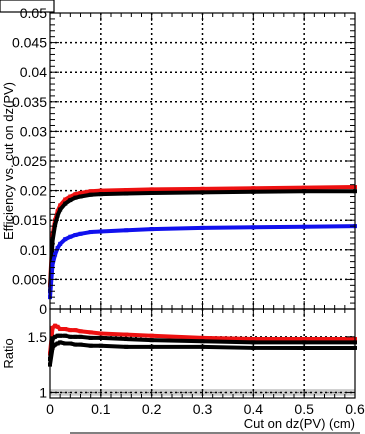  What do you see at coordinates (29, 220) in the screenshot?
I see `y-tick-label: 0.015` at bounding box center [29, 220].